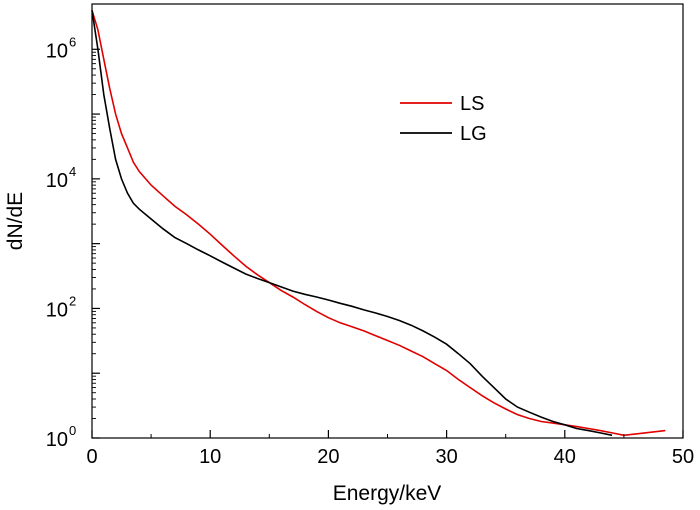 The height and width of the screenshot is (510, 700). What do you see at coordinates (328, 457) in the screenshot?
I see `x-tick-label: 20` at bounding box center [328, 457].